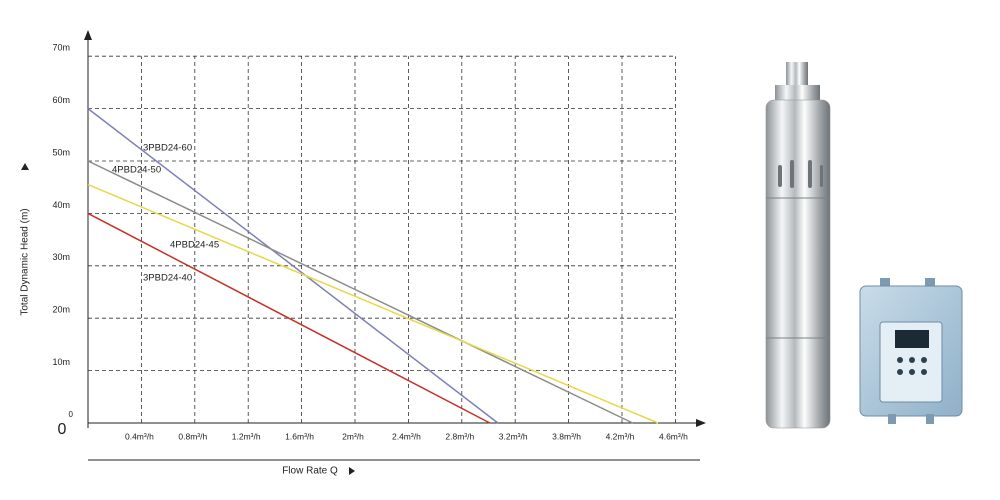 This screenshot has height=500, width=1000. Describe the element at coordinates (620, 436) in the screenshot. I see `x-tick-label: 4.2m³/h` at that location.